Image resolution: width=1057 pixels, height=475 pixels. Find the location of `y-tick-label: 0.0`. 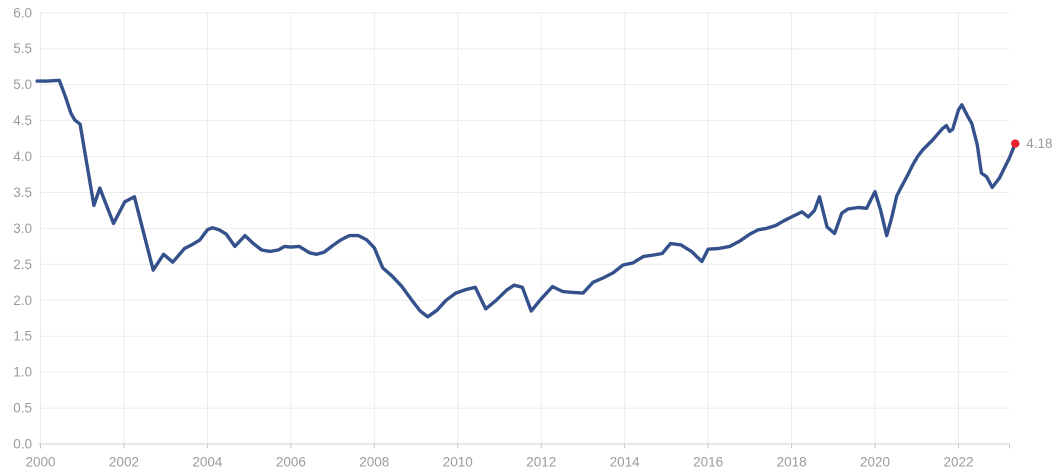

y-tick-label: 0.0 is located at coordinates (22, 444).